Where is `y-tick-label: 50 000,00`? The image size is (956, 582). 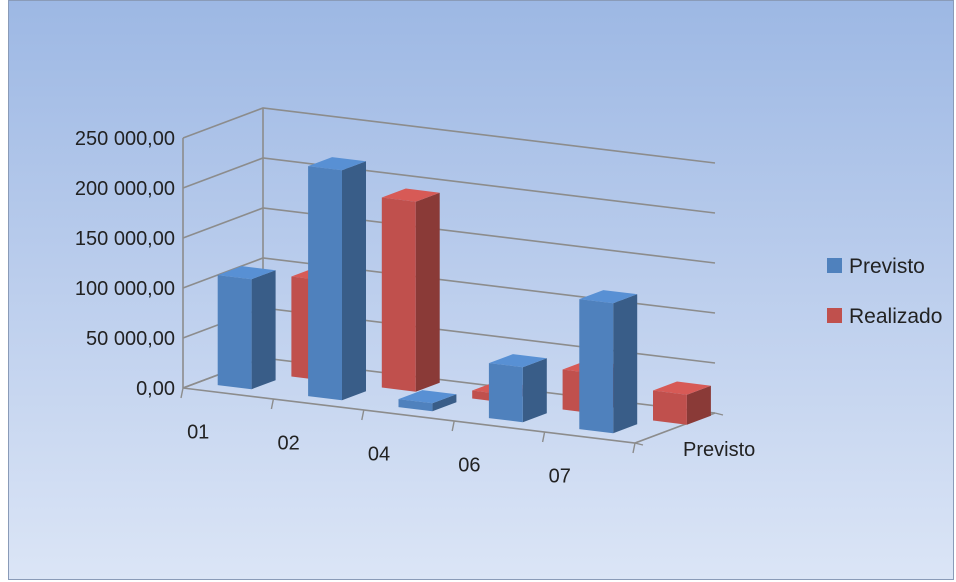
y-tick-label: 50 000,00 is located at coordinates (130, 339).